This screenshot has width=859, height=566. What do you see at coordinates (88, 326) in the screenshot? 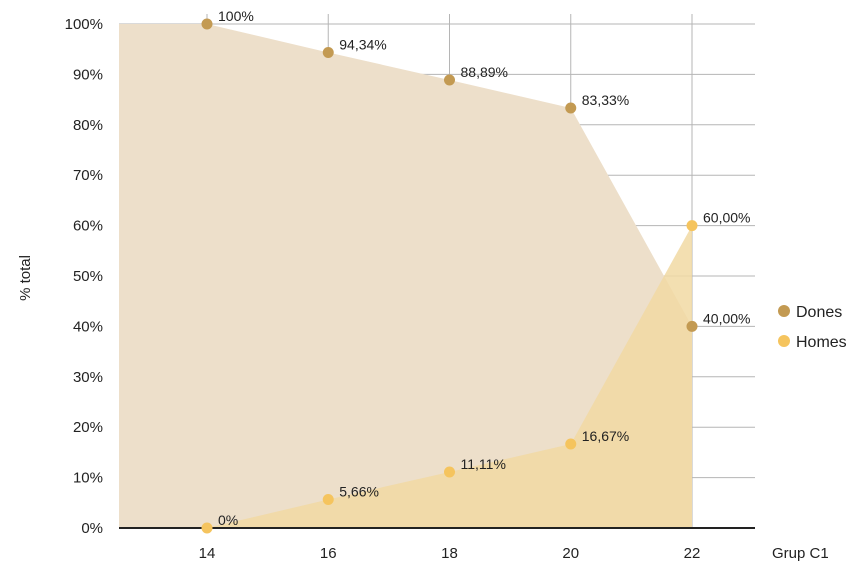
I see `y-tick-label: 40%` at bounding box center [88, 326].